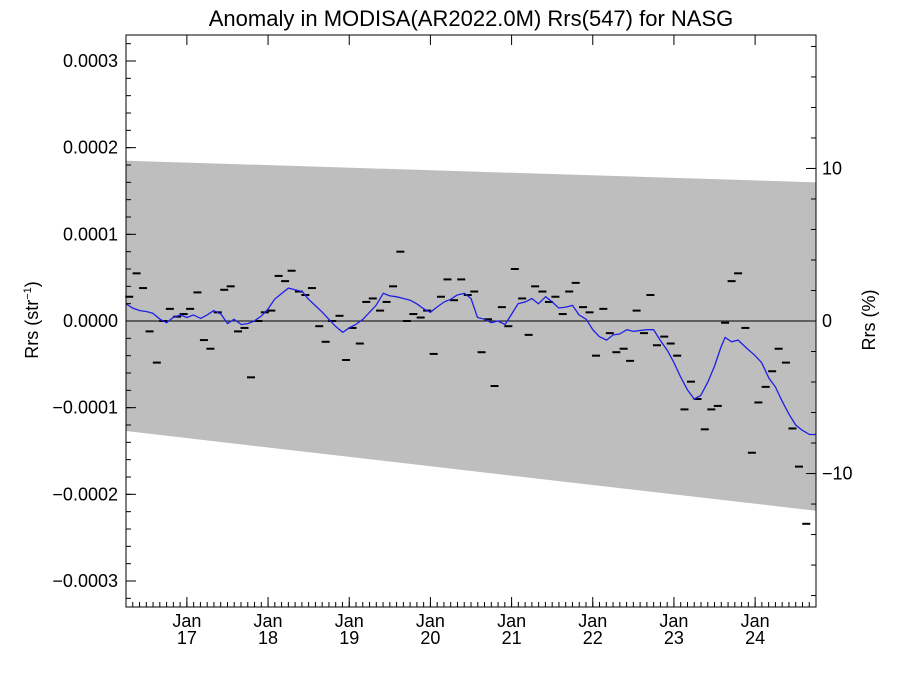 This screenshot has width=900, height=675. Describe the element at coordinates (32, 284) in the screenshot. I see `y-label-left-close: )` at that location.